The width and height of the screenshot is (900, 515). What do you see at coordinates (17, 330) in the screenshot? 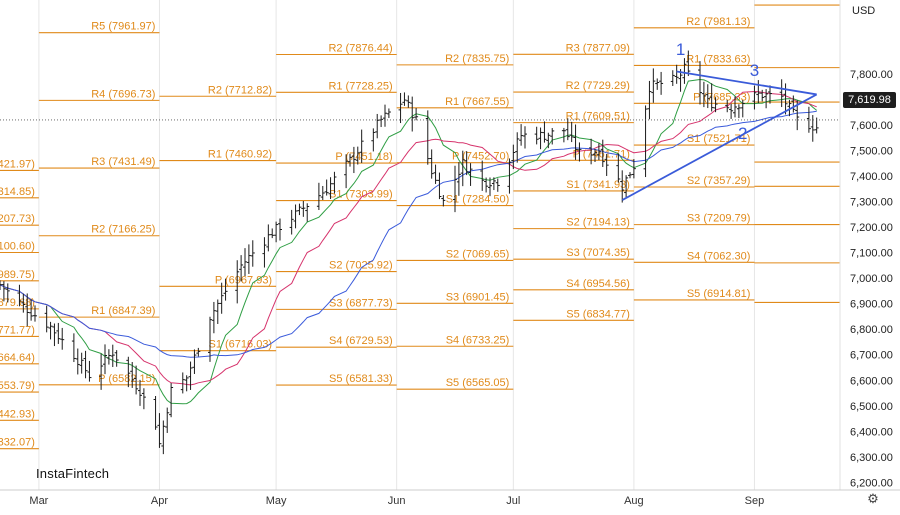
I see `pivot-label: S1 (6771.77)` at bounding box center [17, 330].